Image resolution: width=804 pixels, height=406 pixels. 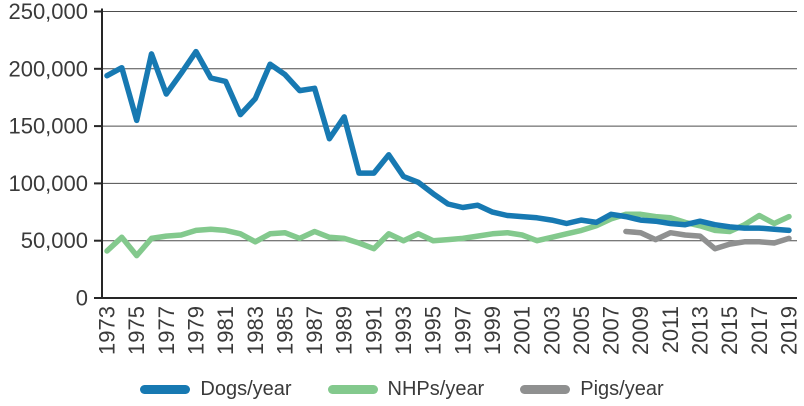 What do you see at coordinates (462, 330) in the screenshot?
I see `x-tick-label-1997: 1997` at bounding box center [462, 330].